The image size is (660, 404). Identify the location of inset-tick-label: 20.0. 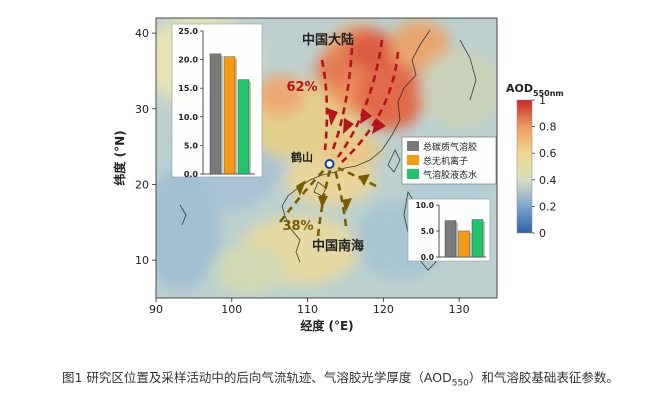
(188, 60).